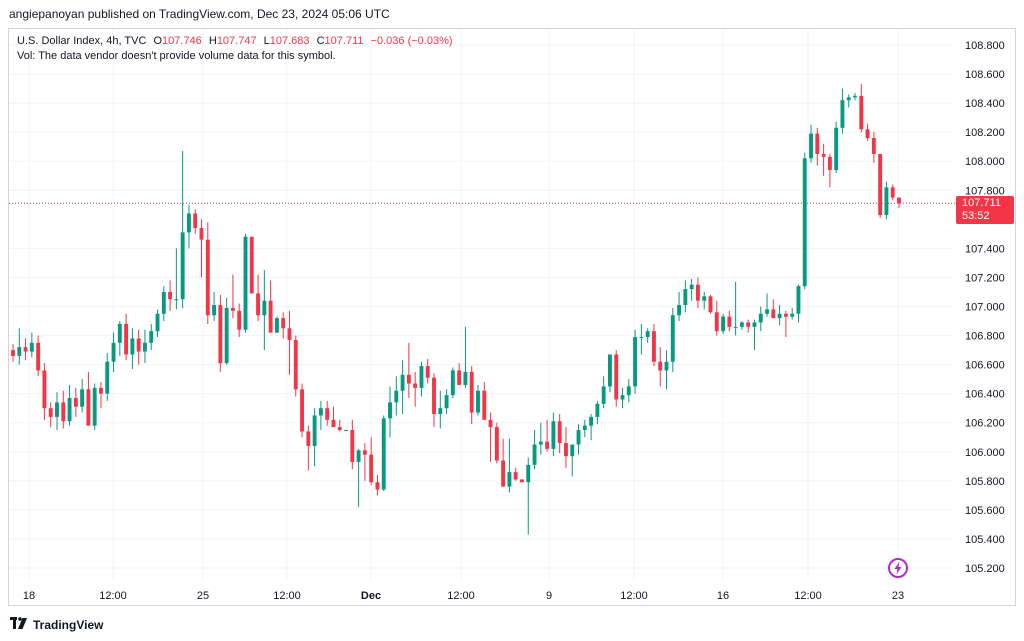 This screenshot has width=1024, height=641. I want to click on x-tick-label: 9, so click(549, 596).